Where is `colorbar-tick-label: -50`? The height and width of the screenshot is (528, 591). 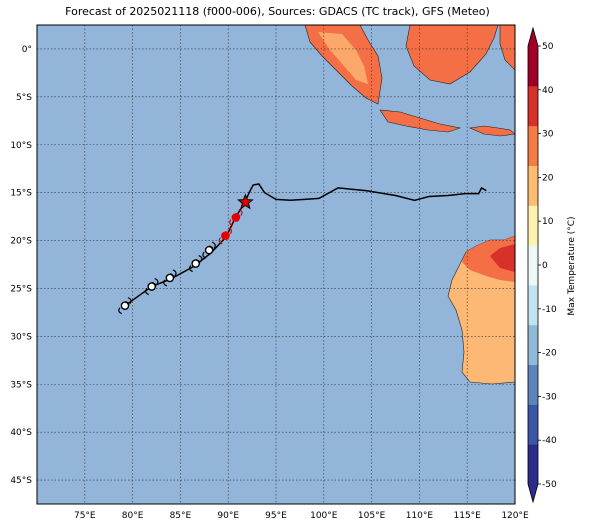
colorbar-tick-label: -50 is located at coordinates (549, 485).